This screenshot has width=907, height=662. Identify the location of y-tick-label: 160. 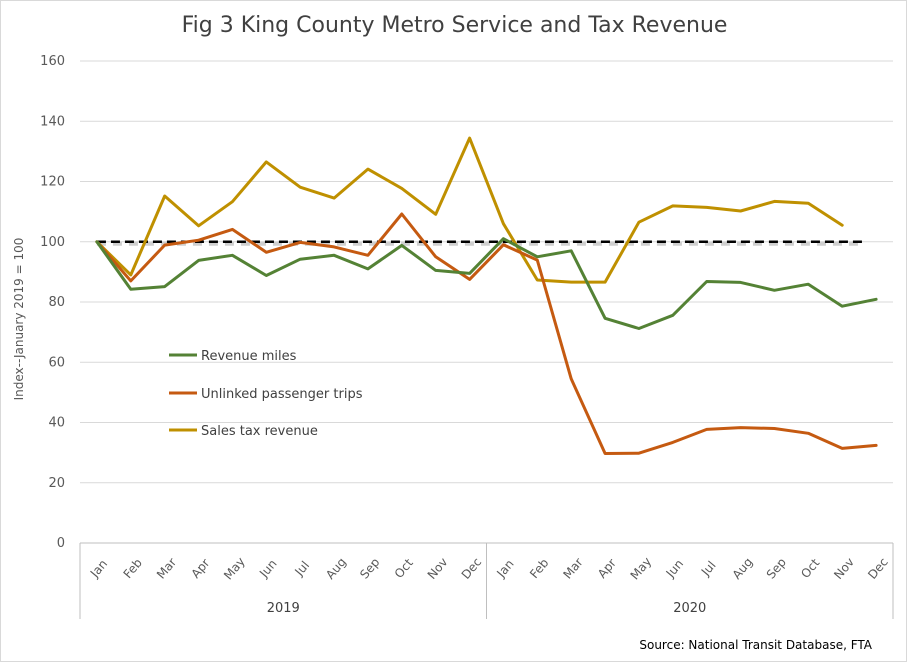
(52, 61).